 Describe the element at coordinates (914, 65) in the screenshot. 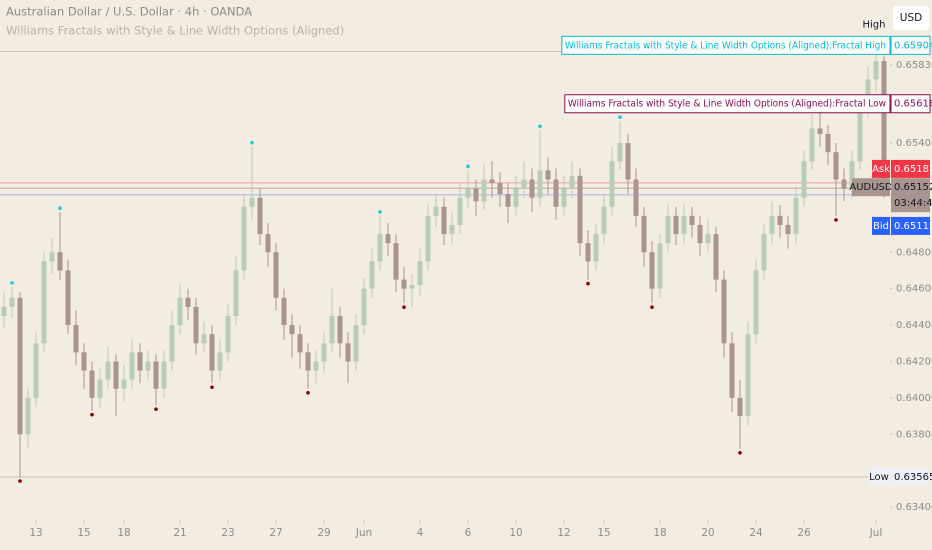

I see `y-tick-label: 0.65830` at that location.